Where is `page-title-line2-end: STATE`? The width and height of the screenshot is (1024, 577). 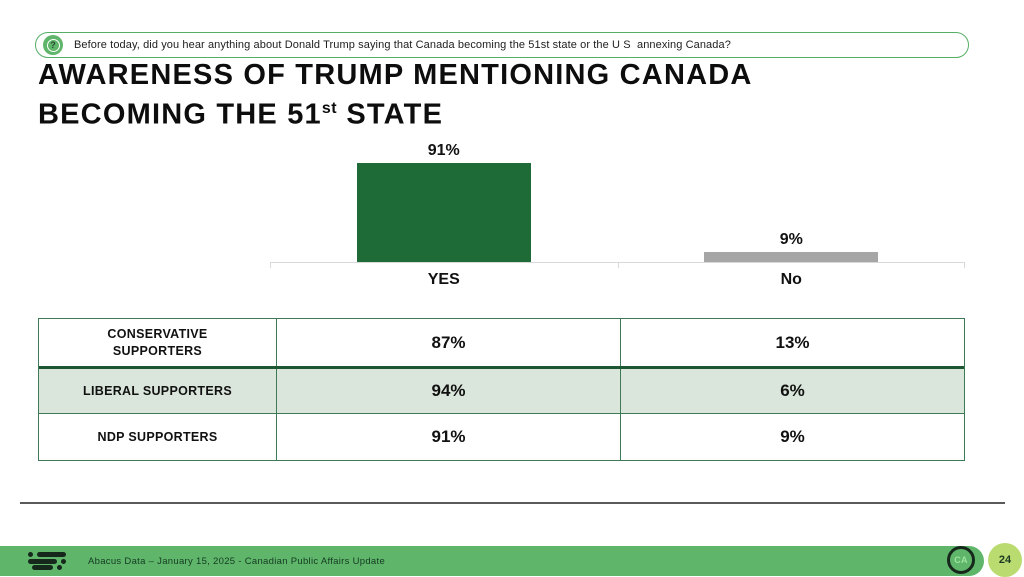 page-title-line2-end: STATE is located at coordinates (390, 114).